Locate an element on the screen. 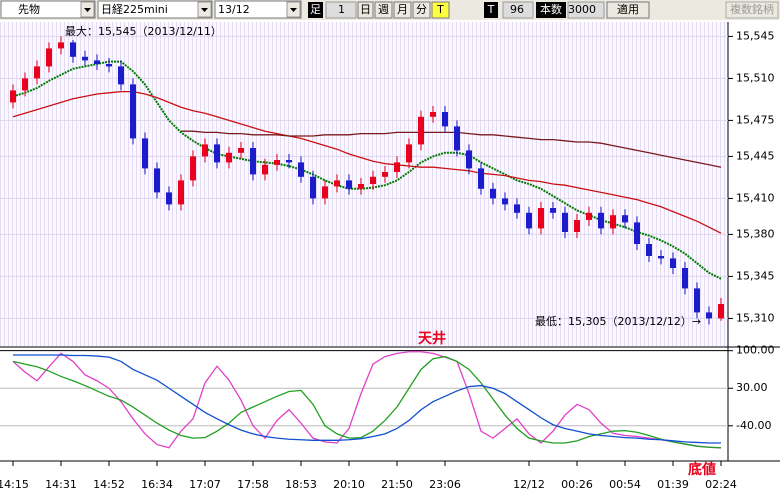 The width and height of the screenshot is (780, 500). month-button: 月 is located at coordinates (402, 10).